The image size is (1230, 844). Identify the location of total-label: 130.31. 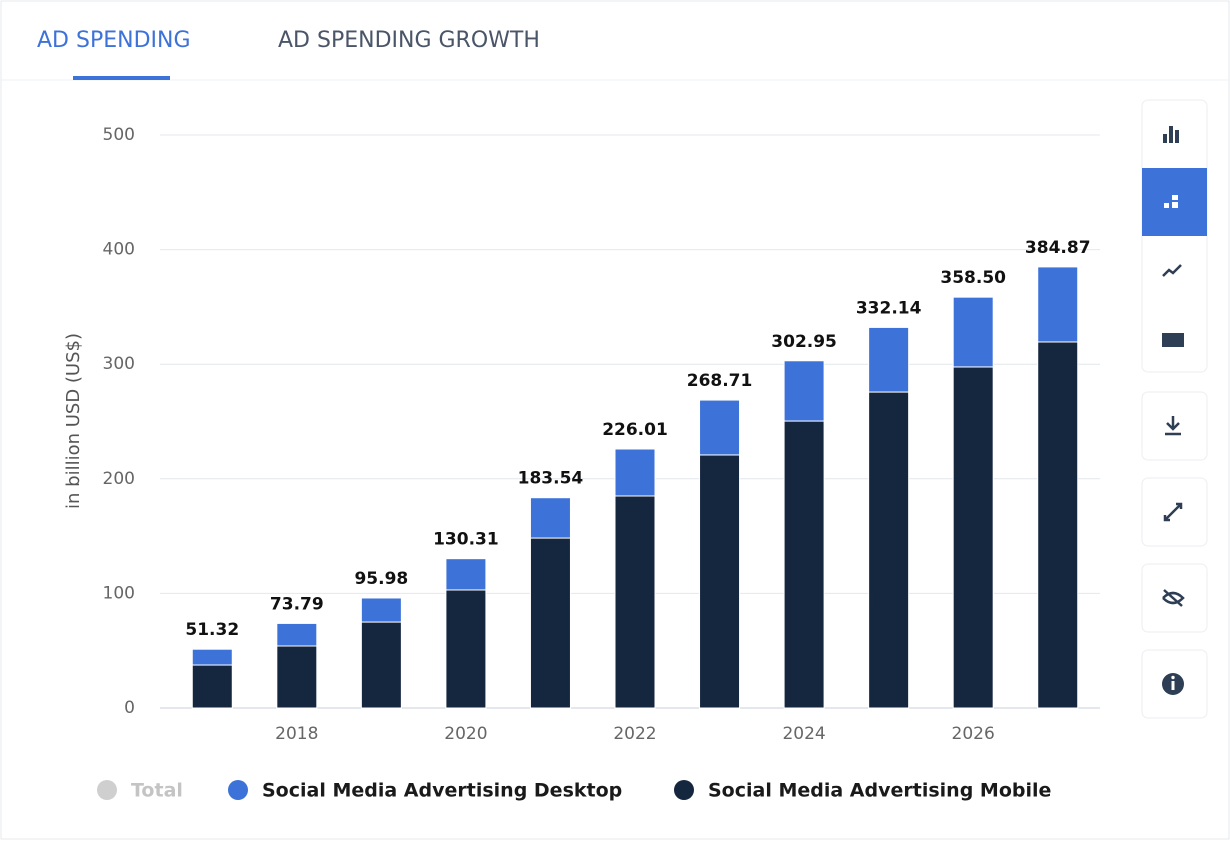
(466, 540).